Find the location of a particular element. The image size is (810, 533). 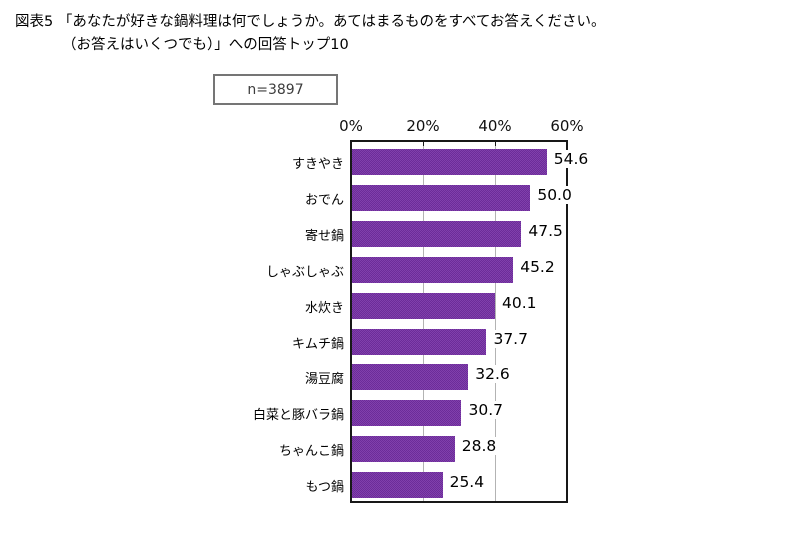

bar-row: 32.6 is located at coordinates (459, 377).